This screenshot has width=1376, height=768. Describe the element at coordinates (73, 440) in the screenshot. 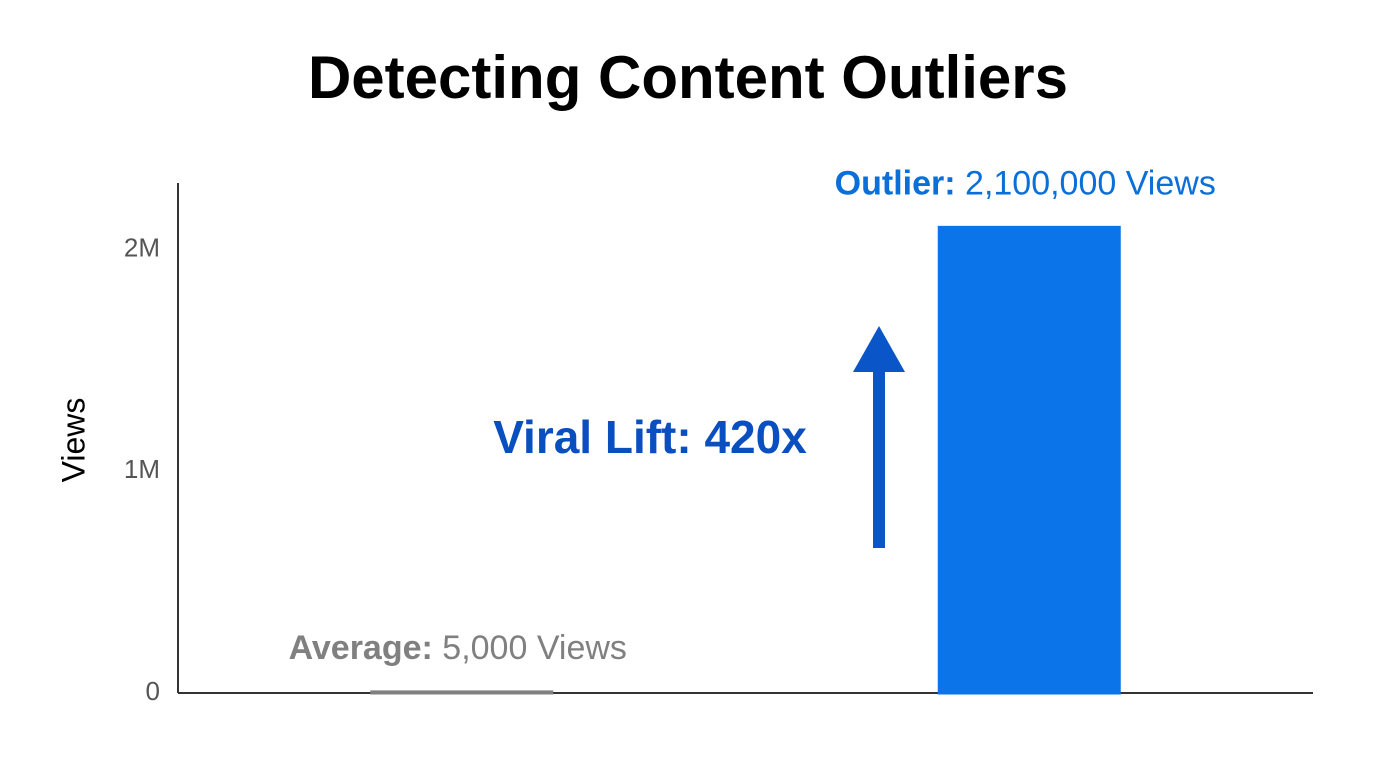

I see `y-axis-label: Views` at that location.